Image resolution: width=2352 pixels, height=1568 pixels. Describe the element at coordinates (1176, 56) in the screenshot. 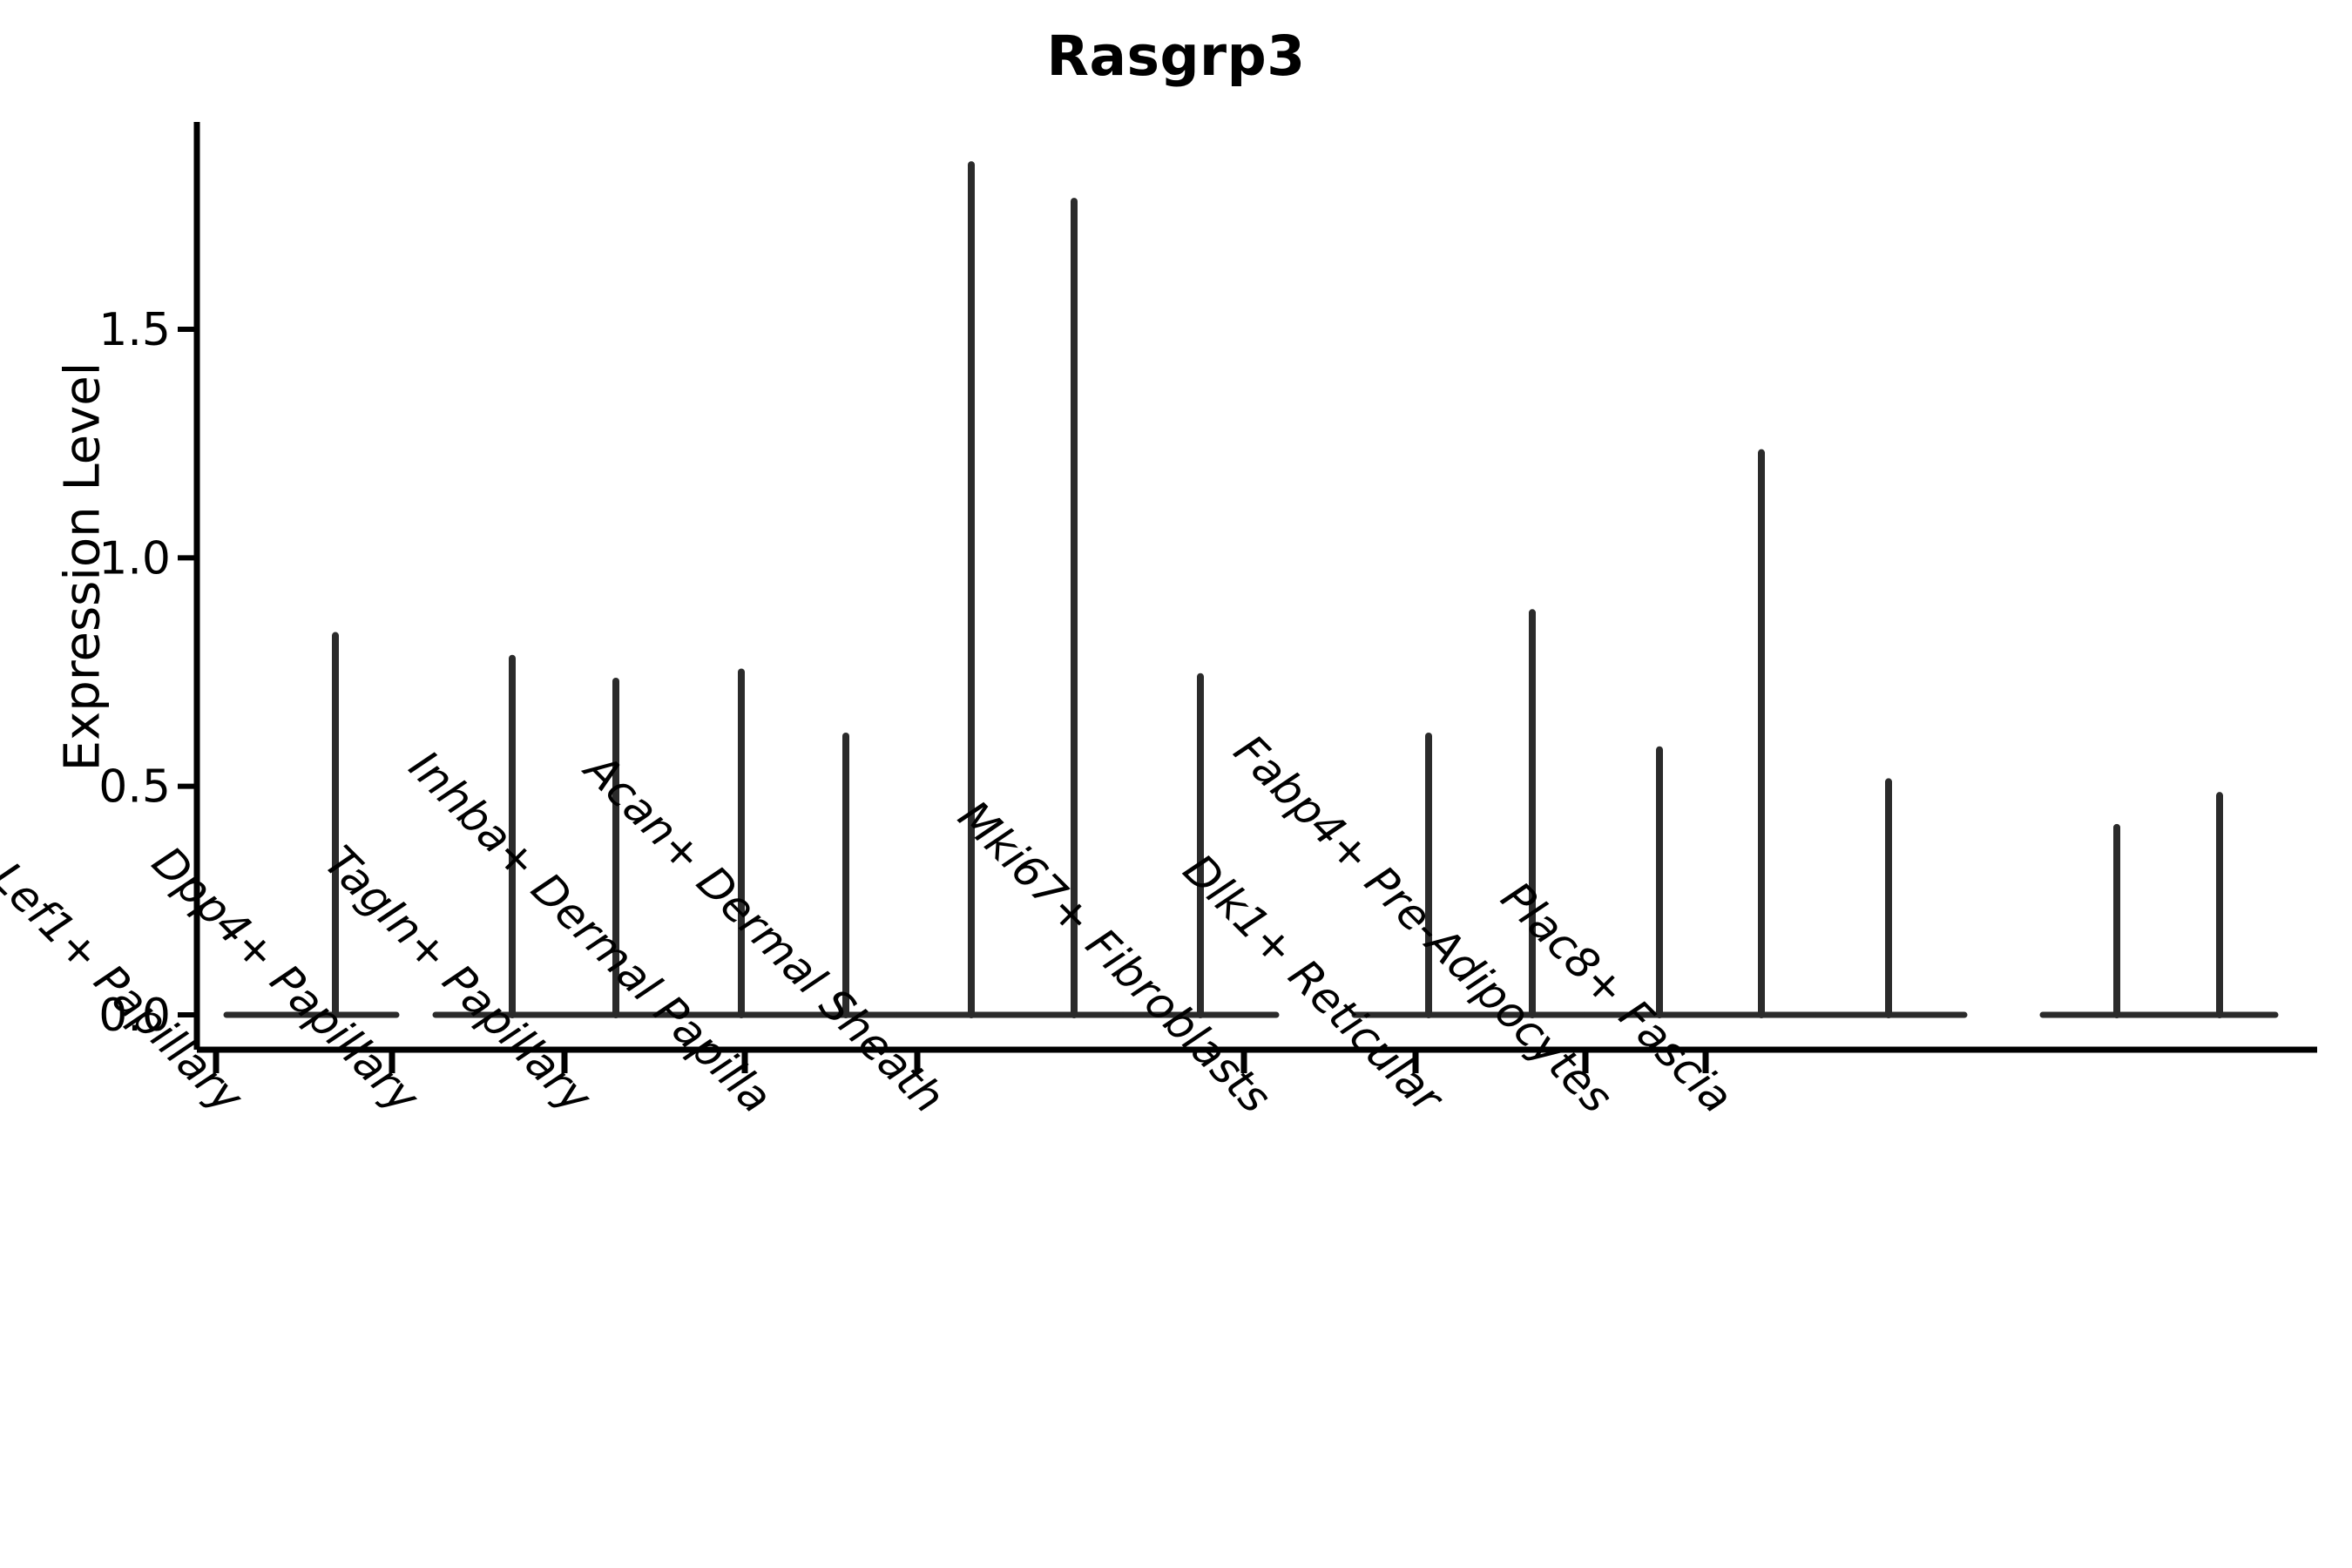

I see `chart-title: Rasgrp3` at that location.